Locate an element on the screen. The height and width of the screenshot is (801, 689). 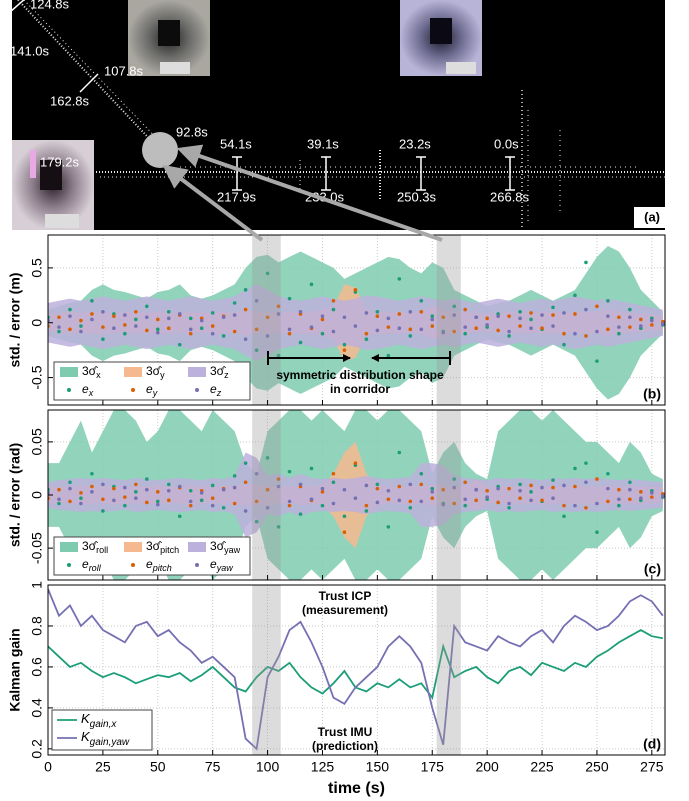
time-label: 217.9s is located at coordinates (237, 196).